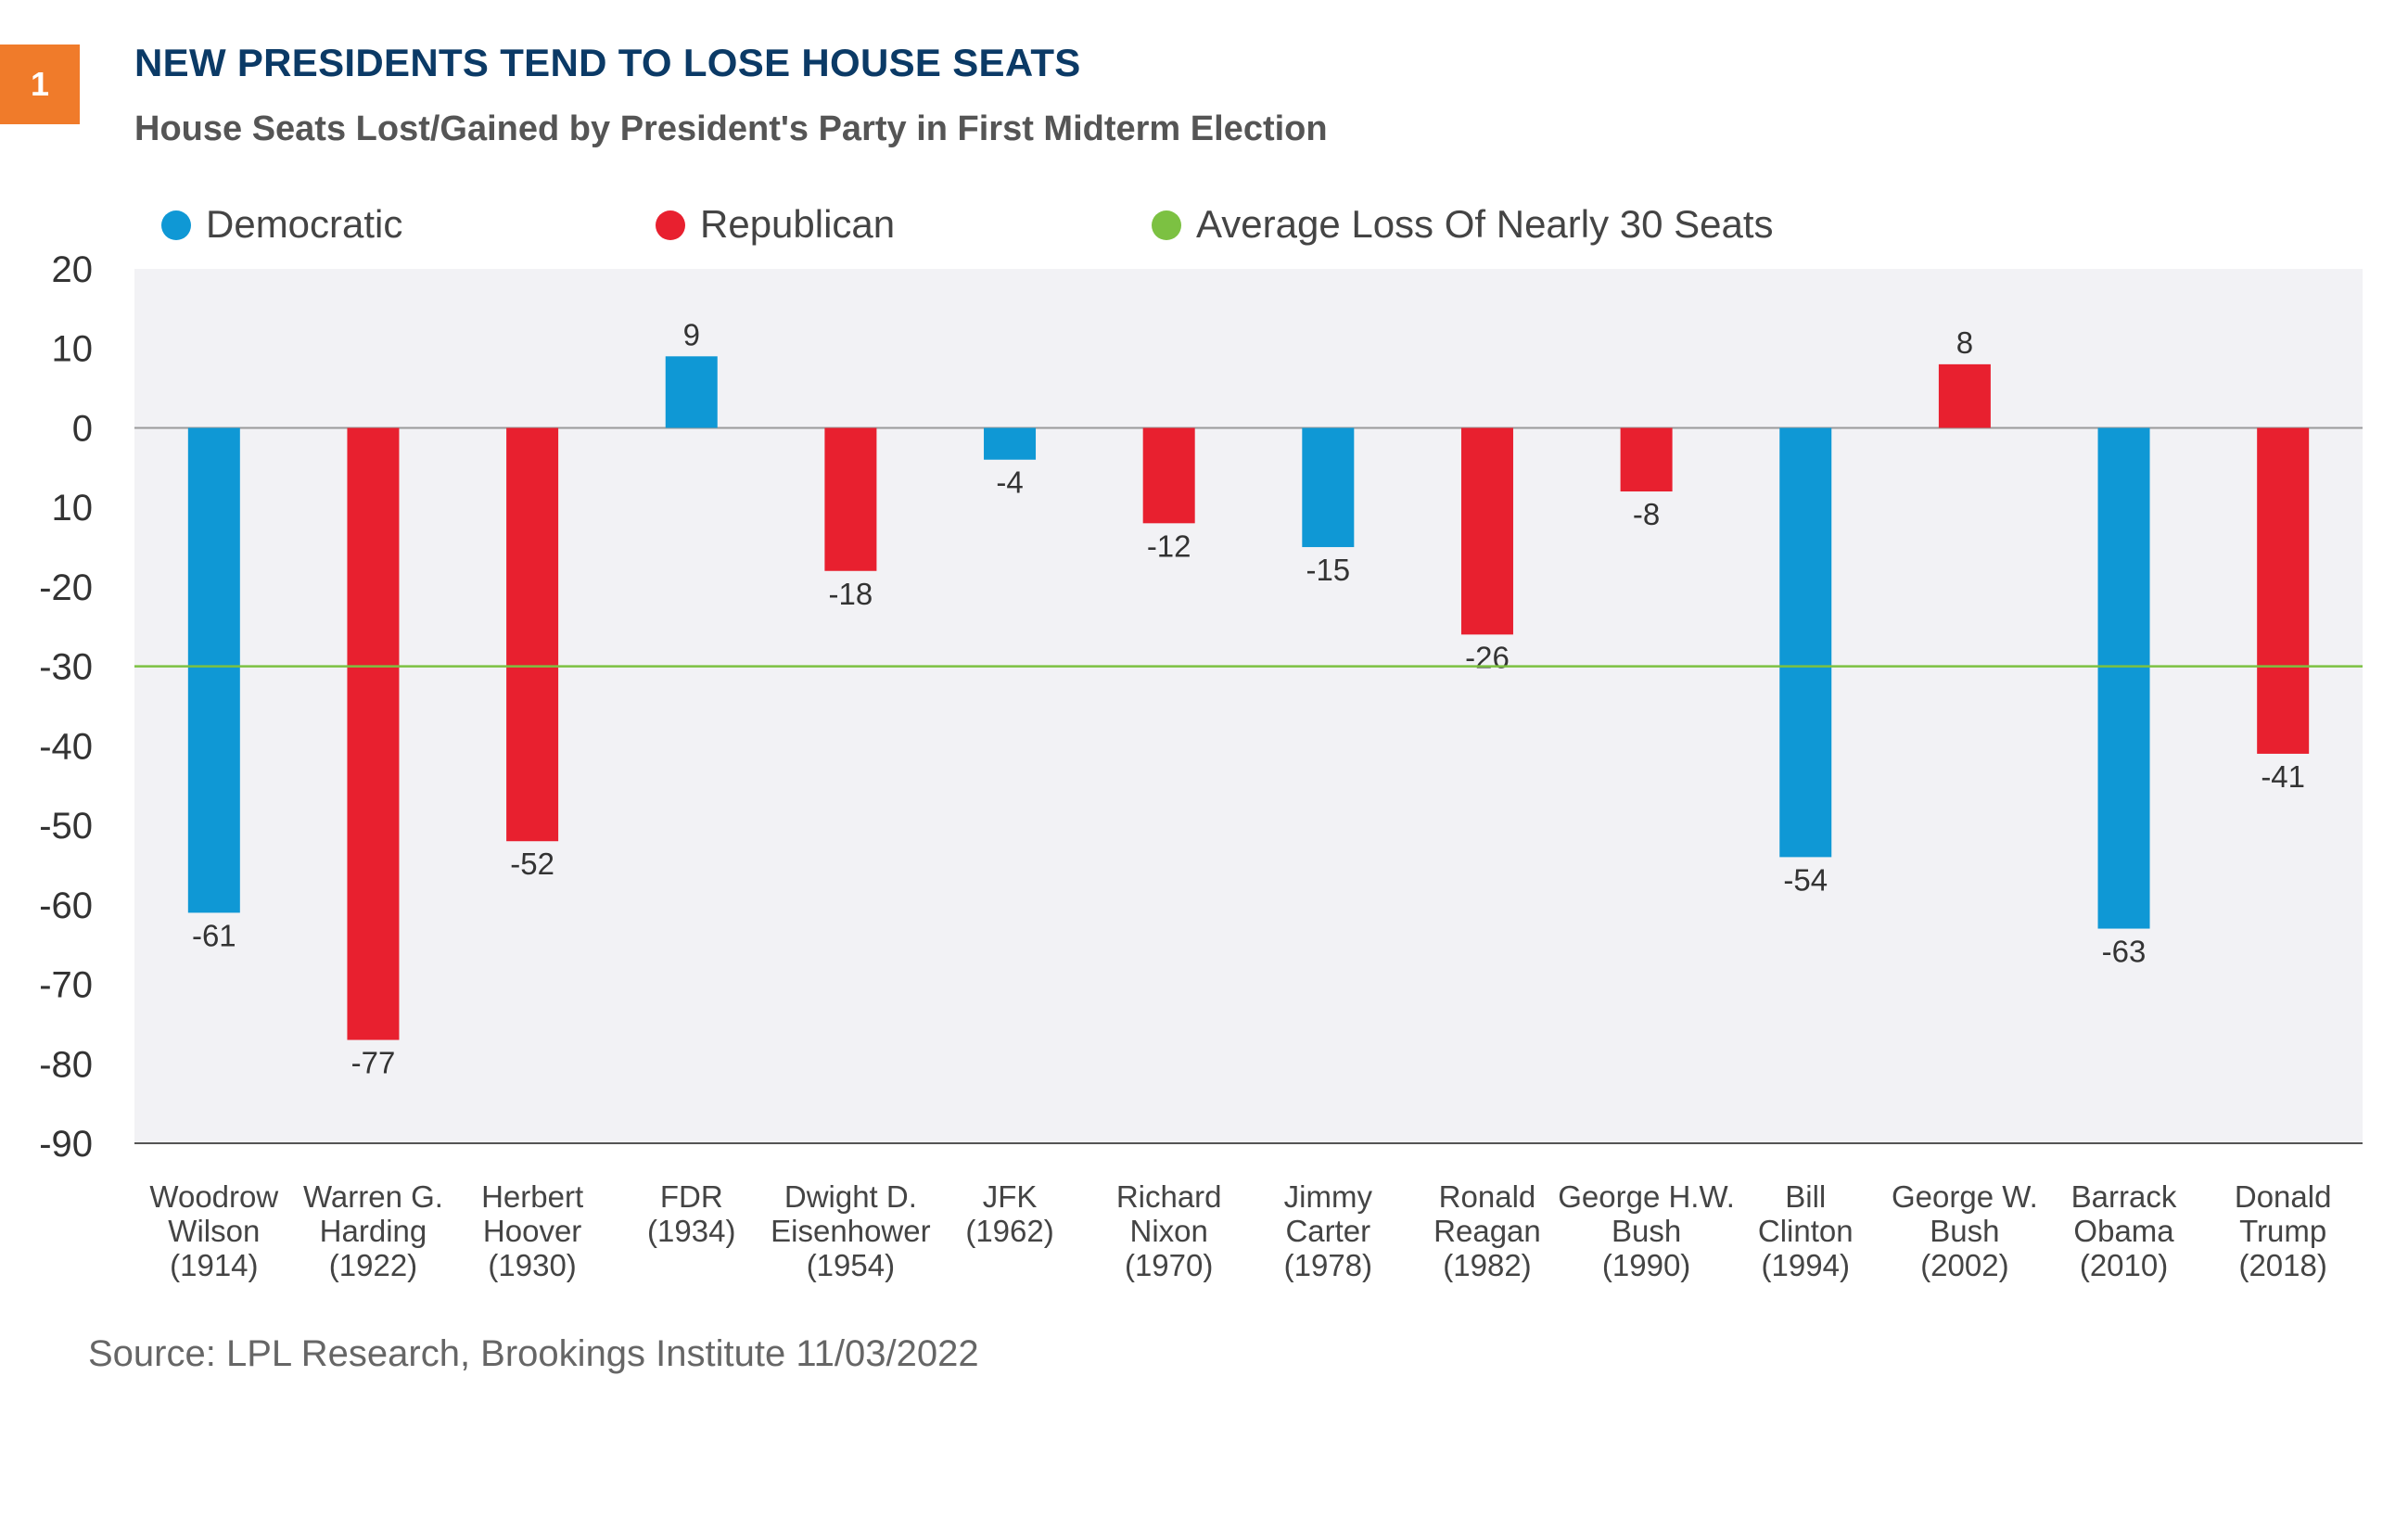  I want to click on y-tick-label: -90, so click(66, 1144).